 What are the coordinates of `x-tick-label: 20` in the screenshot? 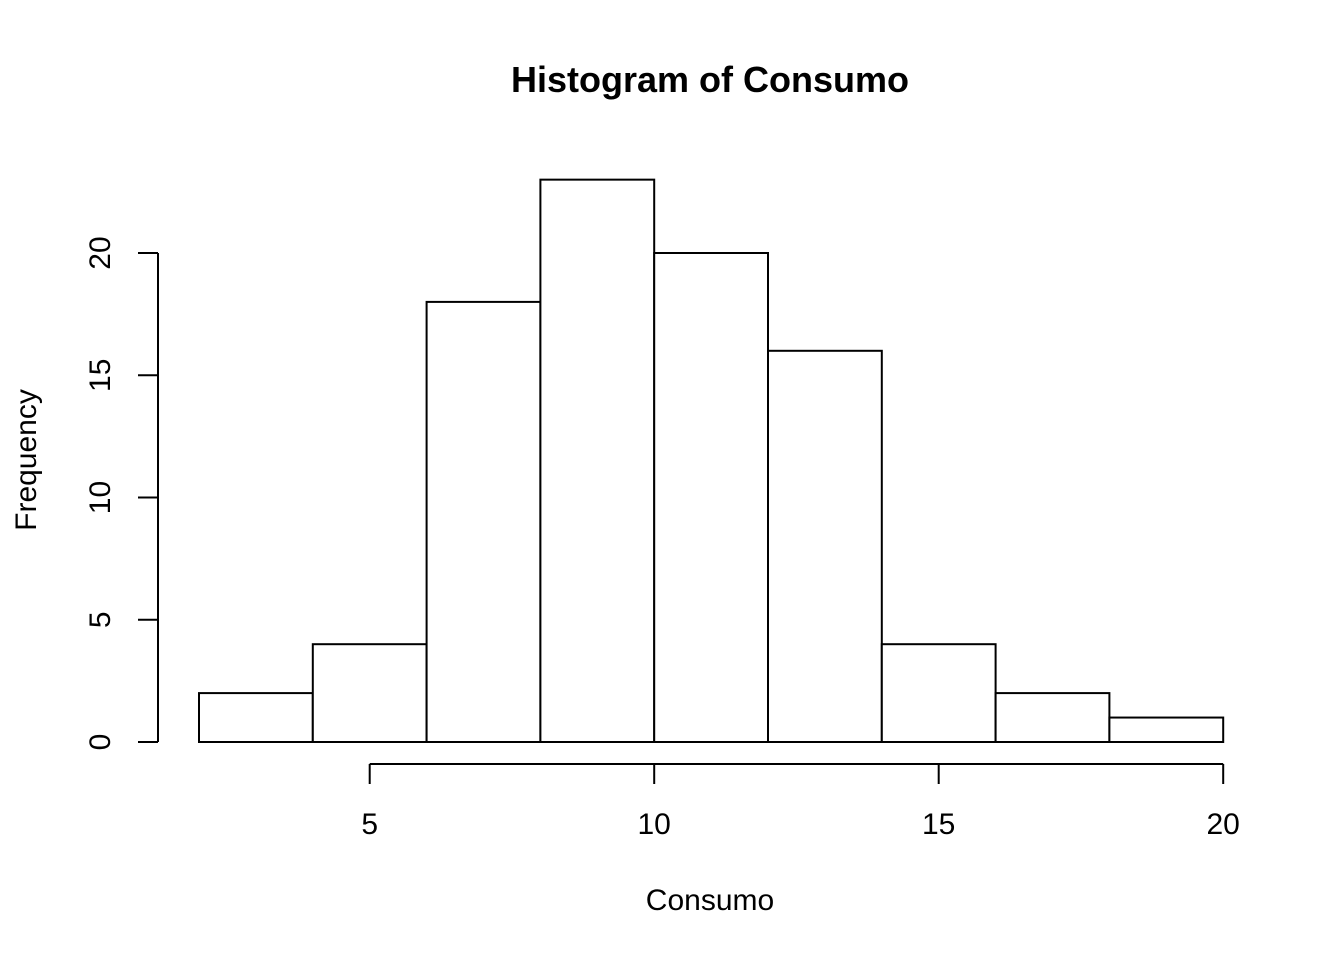 It's located at (1223, 824).